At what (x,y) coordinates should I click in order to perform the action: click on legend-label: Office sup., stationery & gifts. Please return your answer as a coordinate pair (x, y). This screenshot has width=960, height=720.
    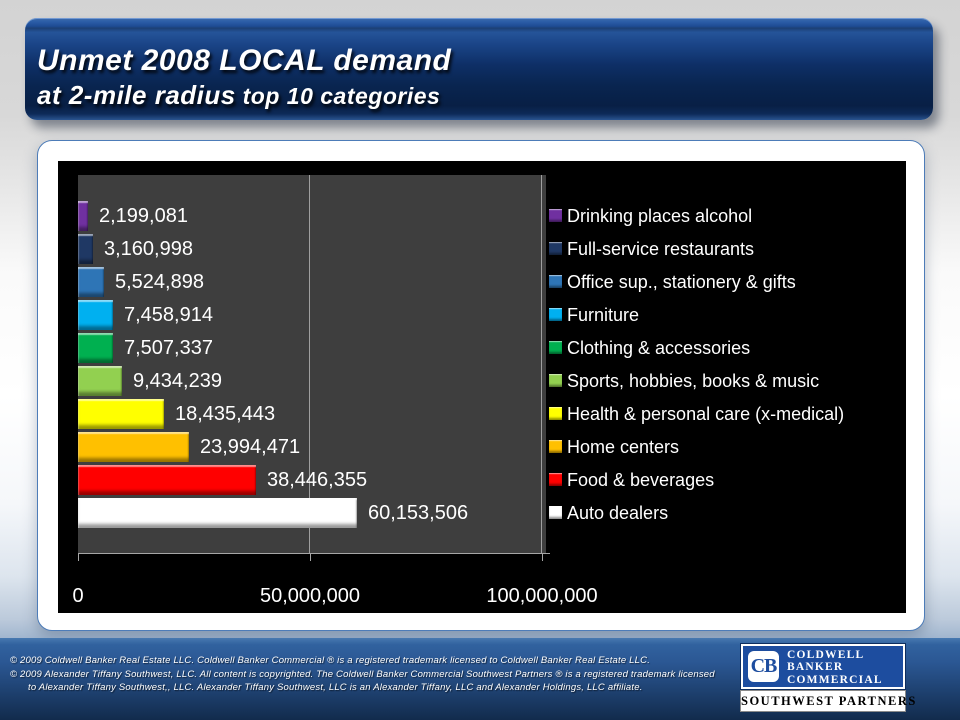
    Looking at the image, I should click on (681, 282).